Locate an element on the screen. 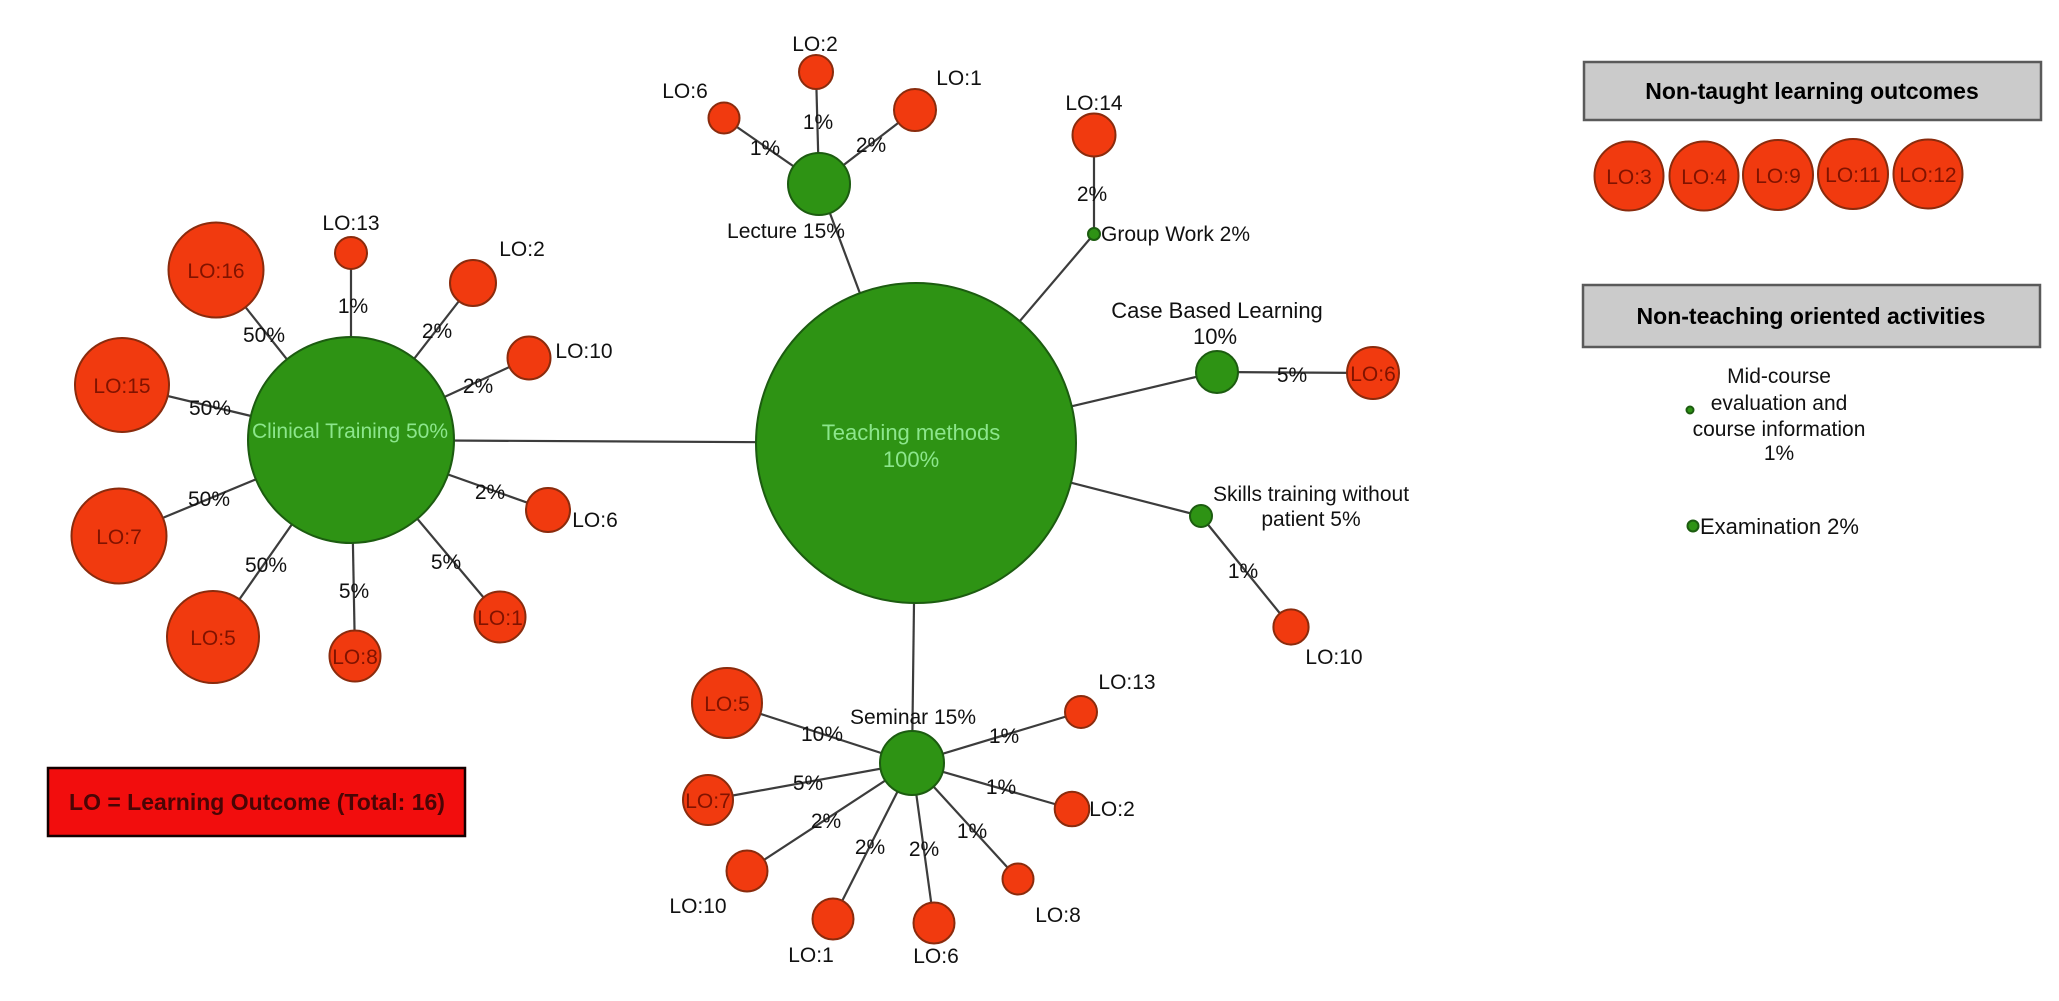  svg-text:Non-teaching oriented activiti: Non-teaching oriented activities is located at coordinates (1811, 316).